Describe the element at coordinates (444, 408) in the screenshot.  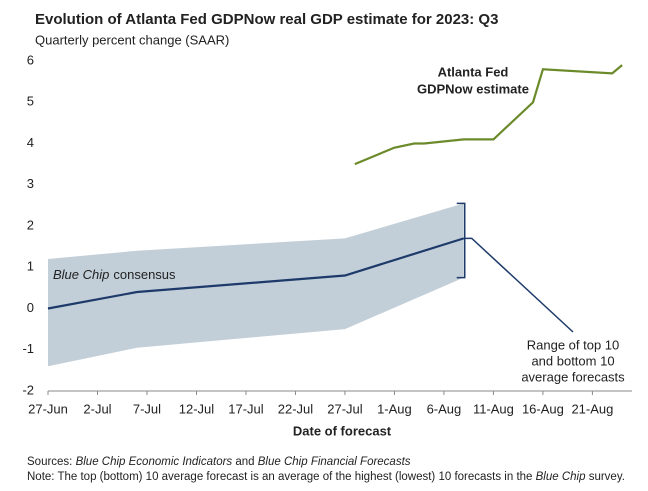
I see `x-tick-label: 6-Aug` at that location.